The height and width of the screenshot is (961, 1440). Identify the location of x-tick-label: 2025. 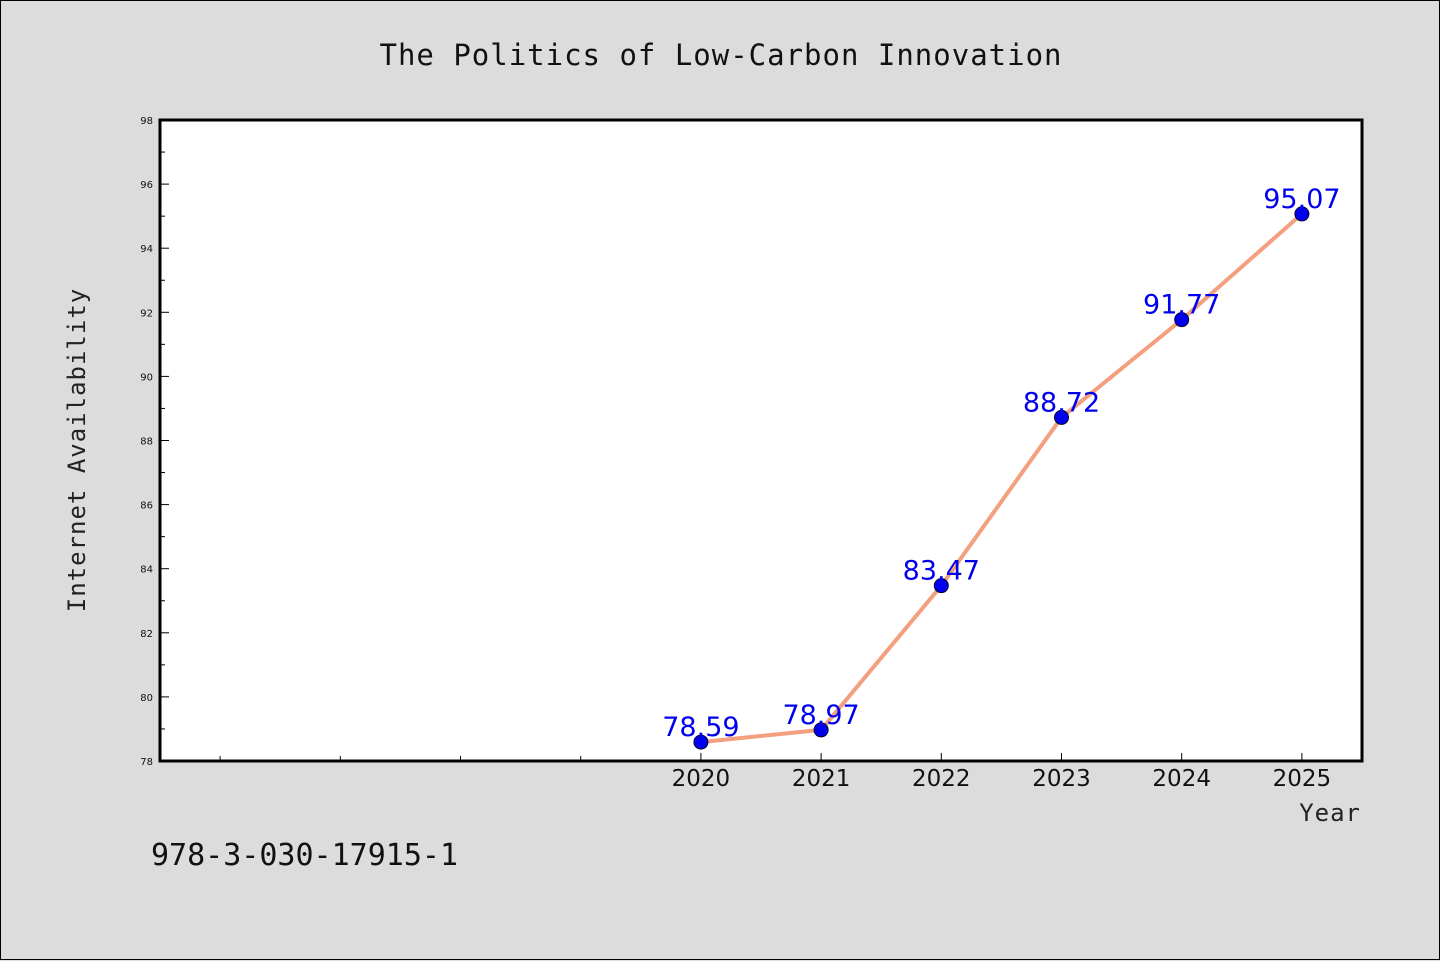
(1302, 779).